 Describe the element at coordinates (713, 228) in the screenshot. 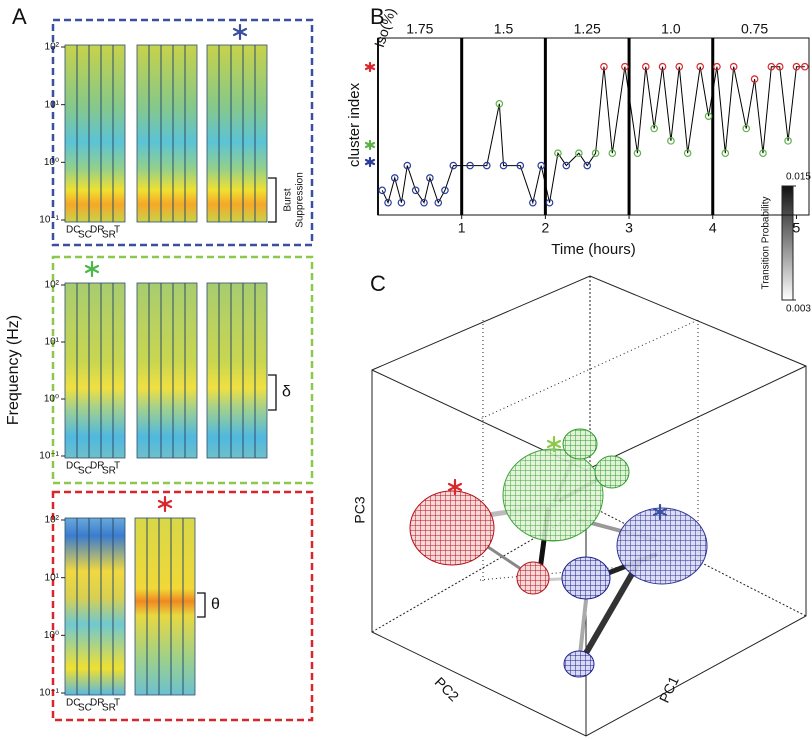

I see `x-tick-label: 4` at that location.